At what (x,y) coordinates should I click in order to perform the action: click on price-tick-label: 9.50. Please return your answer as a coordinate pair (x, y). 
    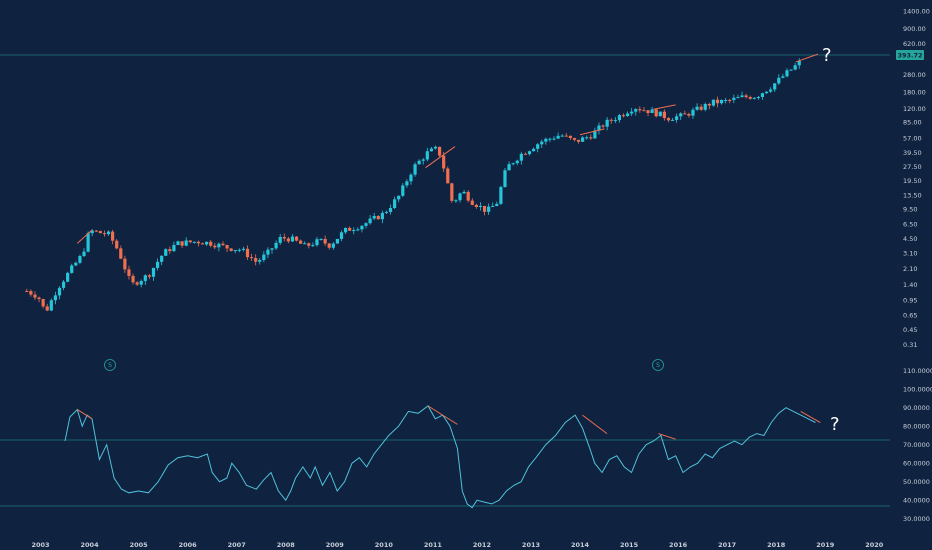
    Looking at the image, I should click on (910, 209).